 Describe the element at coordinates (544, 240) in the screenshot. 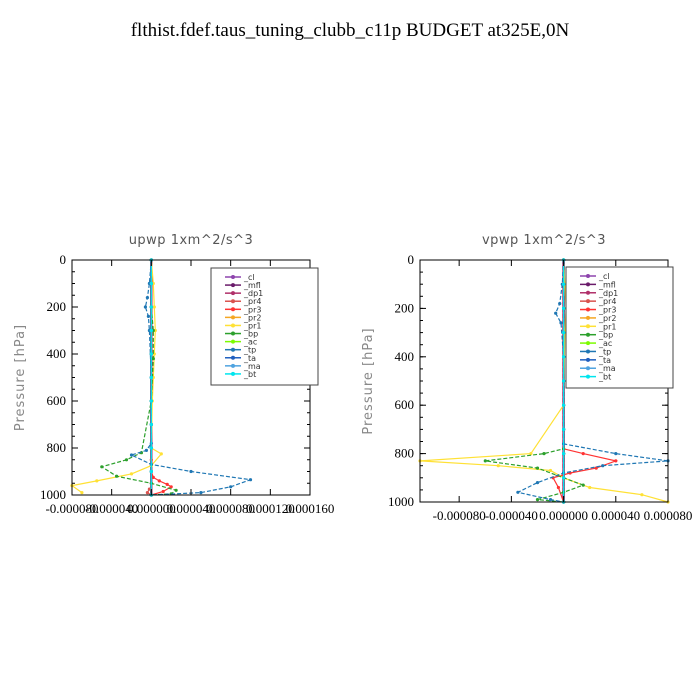

I see `panel-title-1: vpwp 1xm^2/s^3` at that location.